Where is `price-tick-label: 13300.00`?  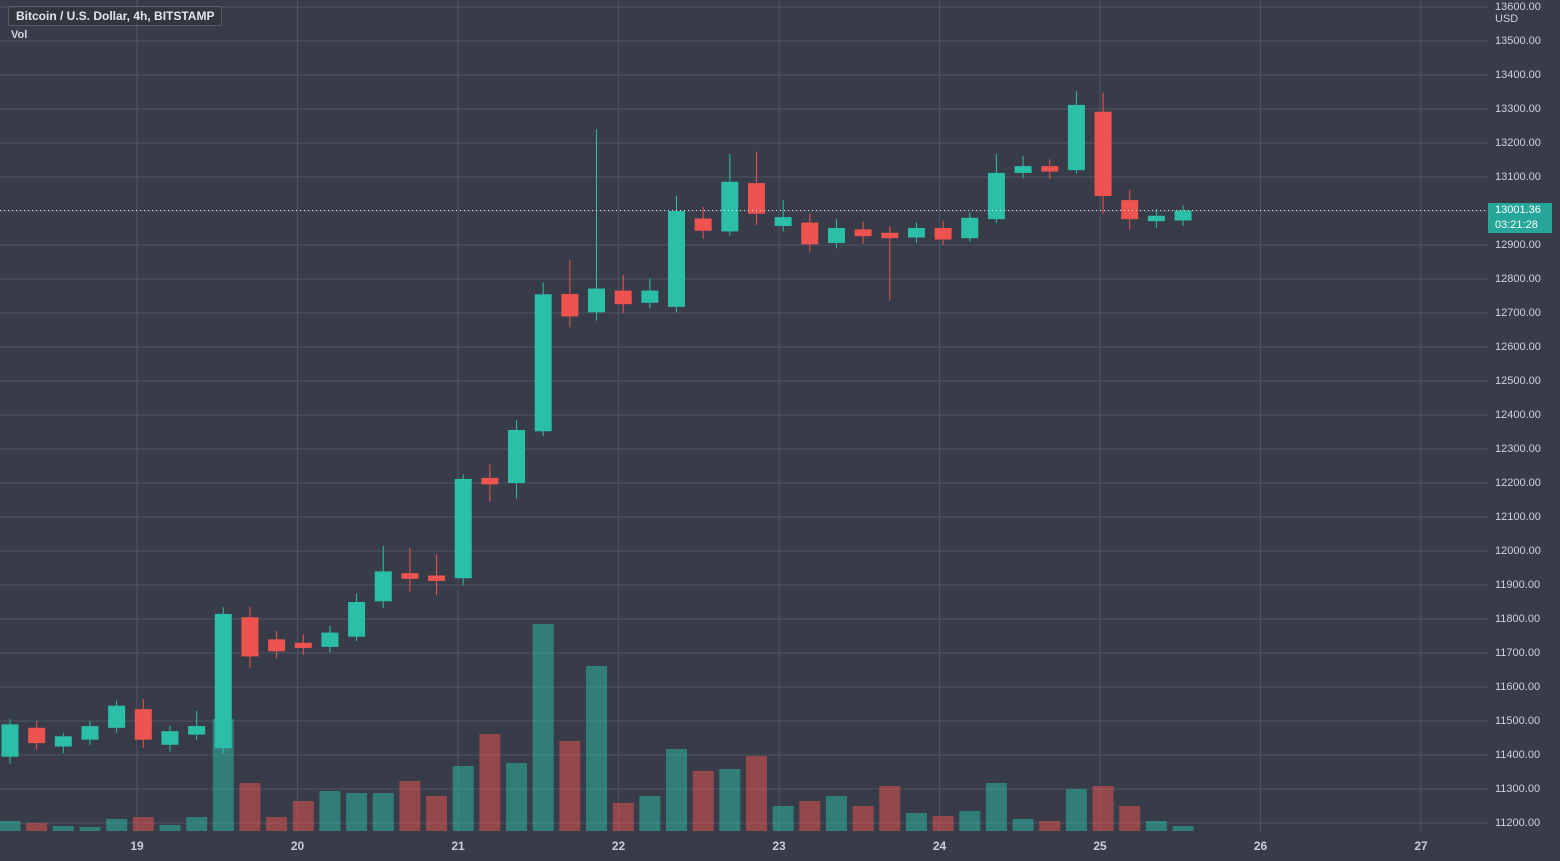 price-tick-label: 13300.00 is located at coordinates (1518, 109).